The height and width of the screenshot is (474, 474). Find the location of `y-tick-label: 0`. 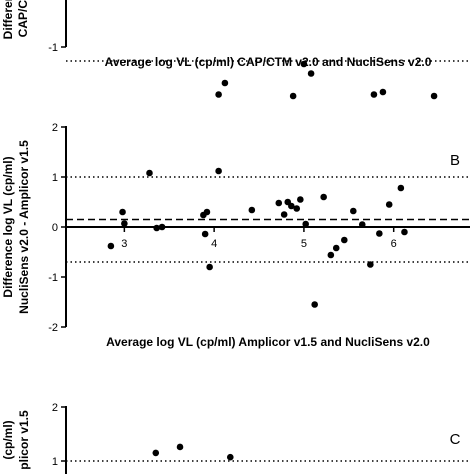

y-tick-label: 0 is located at coordinates (55, 228).